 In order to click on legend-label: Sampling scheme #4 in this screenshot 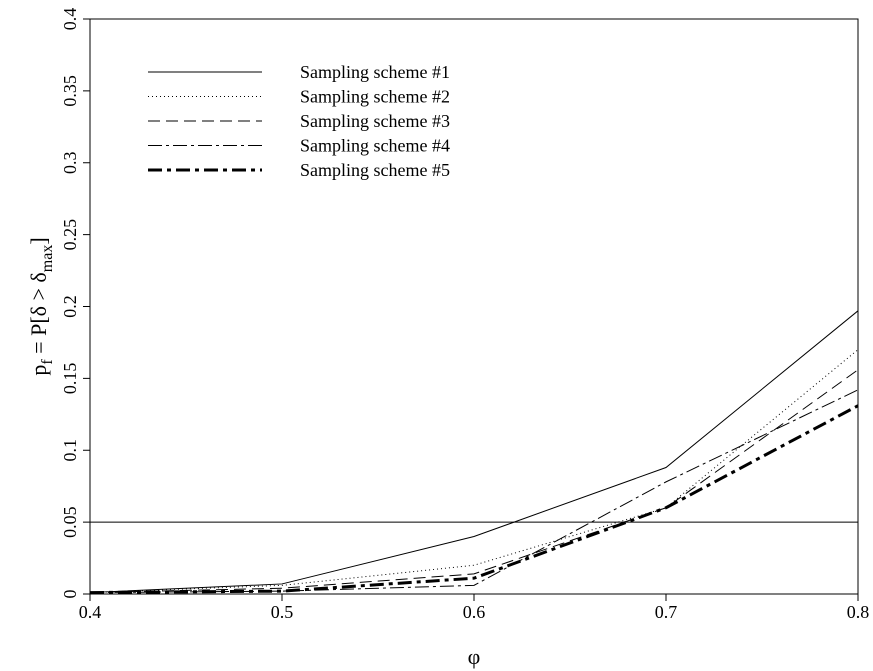, I will do `click(375, 146)`.